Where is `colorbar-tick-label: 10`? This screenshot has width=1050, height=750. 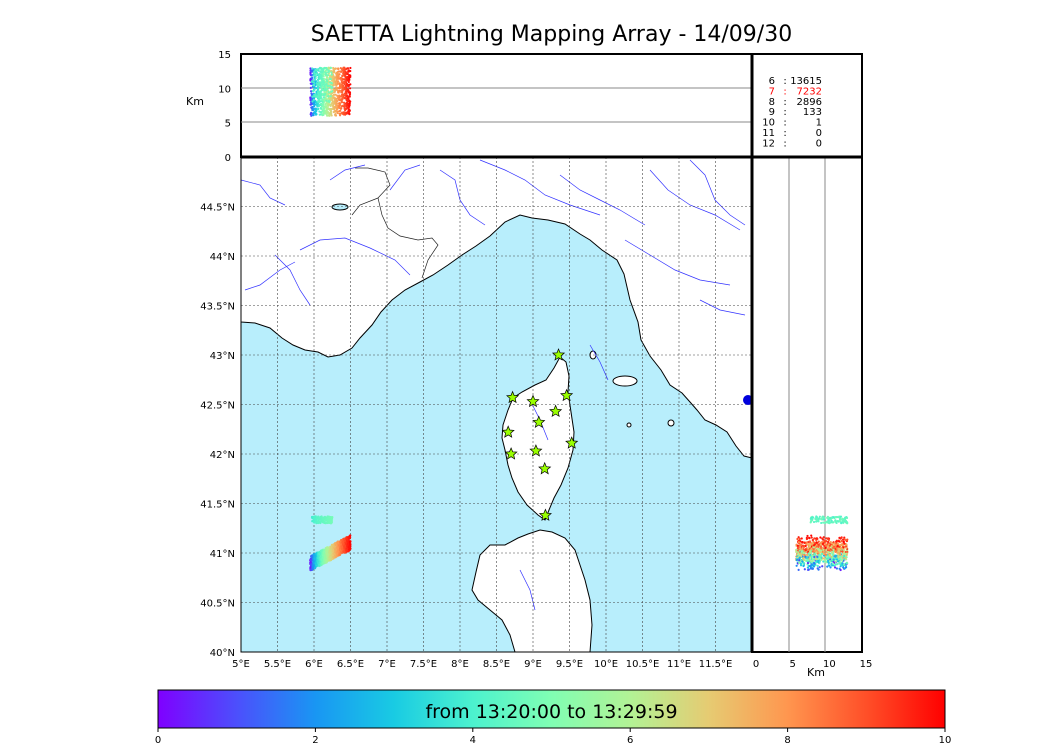
colorbar-tick-label: 10 is located at coordinates (945, 740).